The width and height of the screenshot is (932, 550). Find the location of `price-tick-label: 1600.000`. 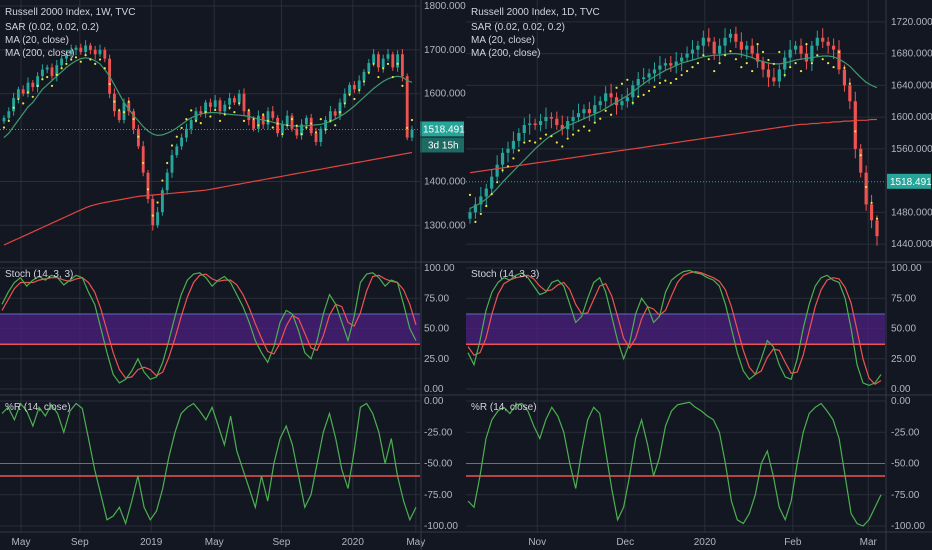

price-tick-label: 1600.000 is located at coordinates (445, 94).